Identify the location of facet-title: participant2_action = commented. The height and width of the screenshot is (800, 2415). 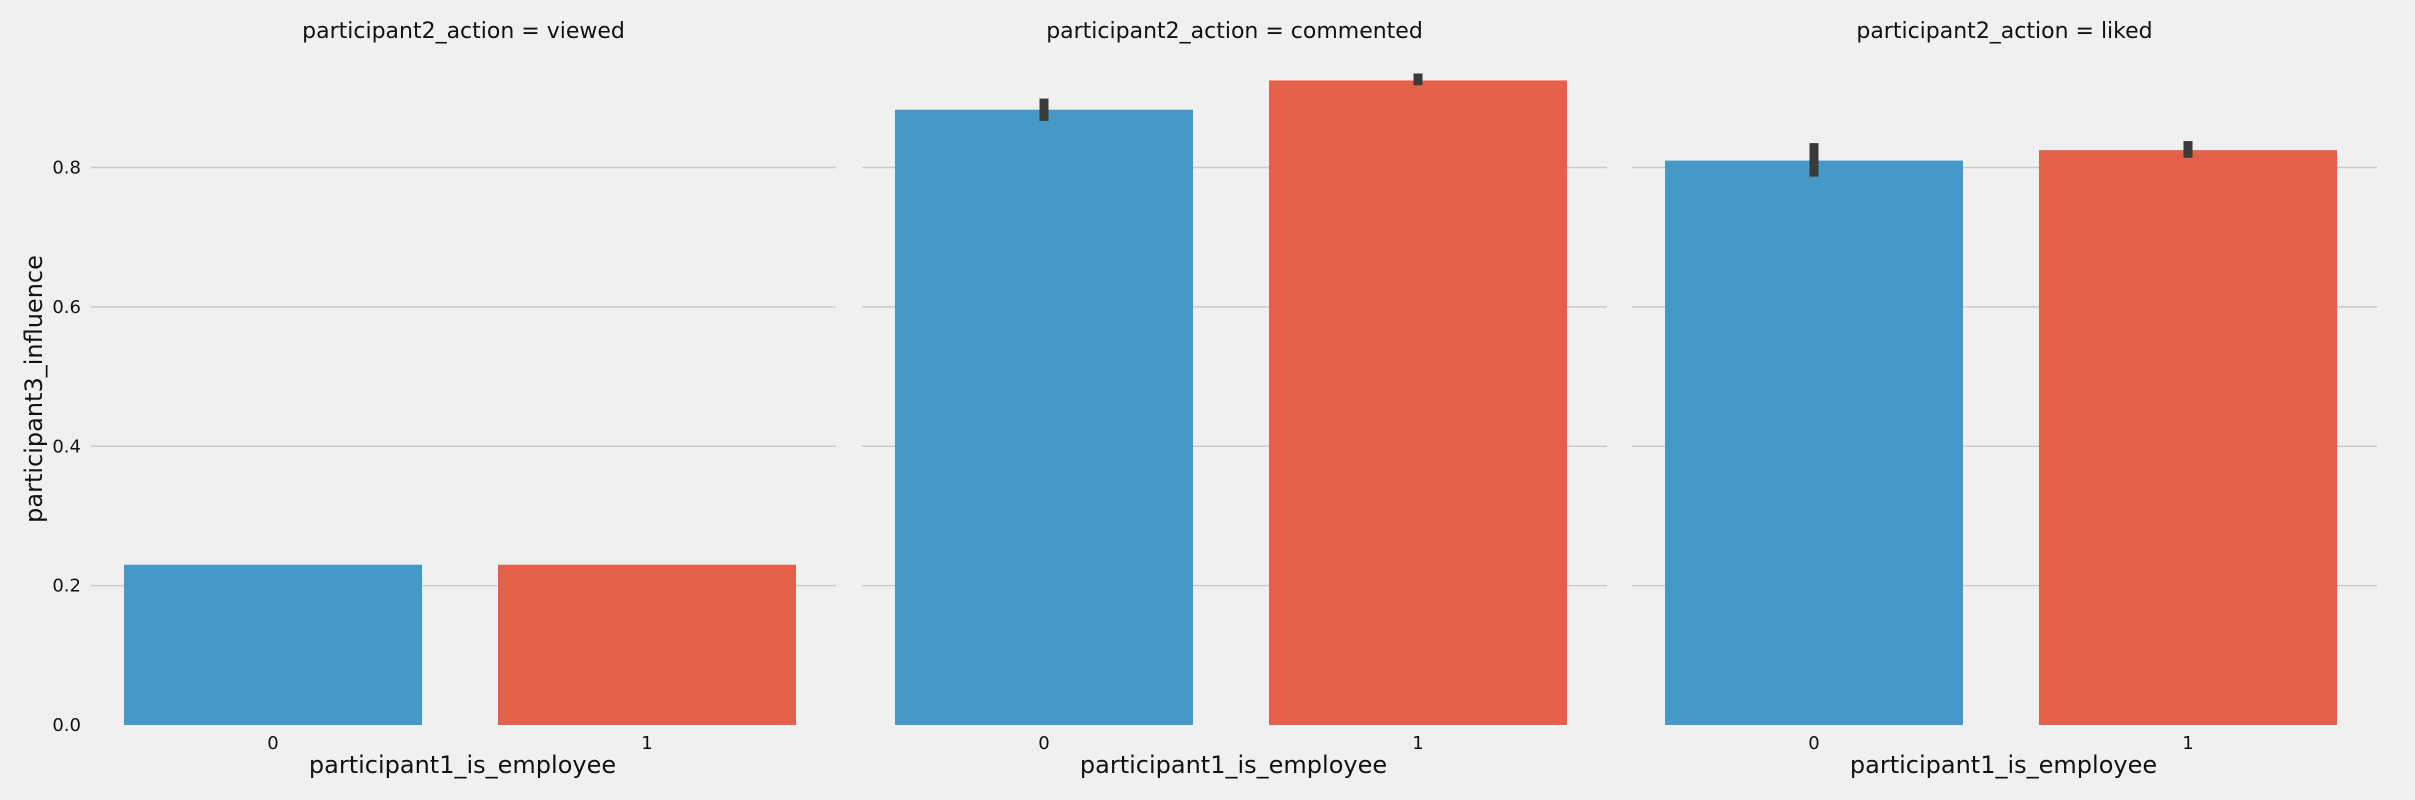
(1234, 31).